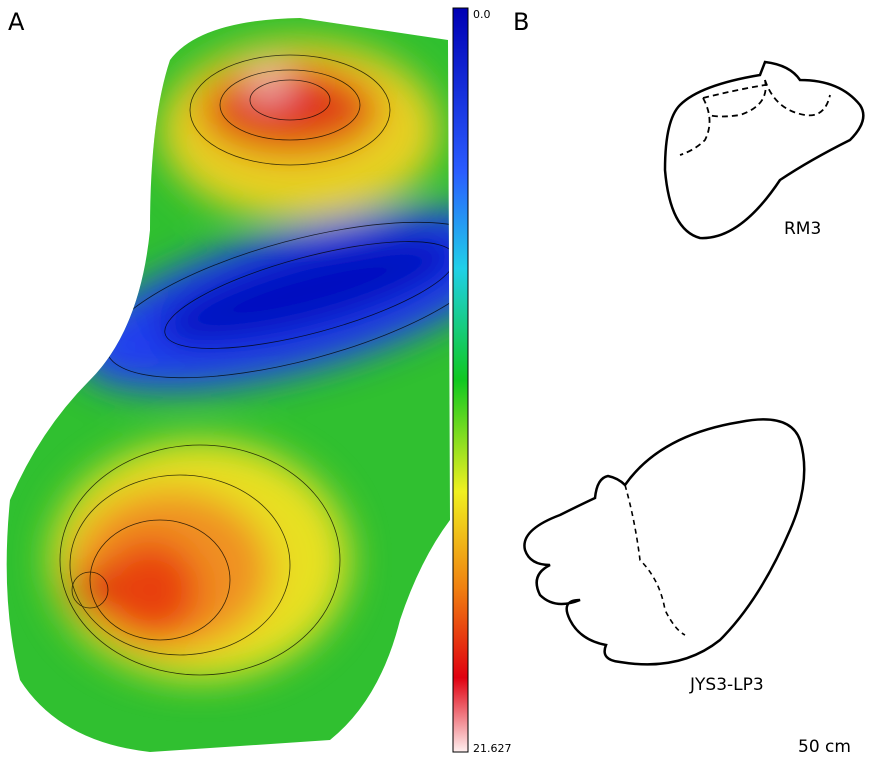 Image resolution: width=874 pixels, height=763 pixels. Describe the element at coordinates (764, 150) in the screenshot. I see `outline-rm3` at that location.